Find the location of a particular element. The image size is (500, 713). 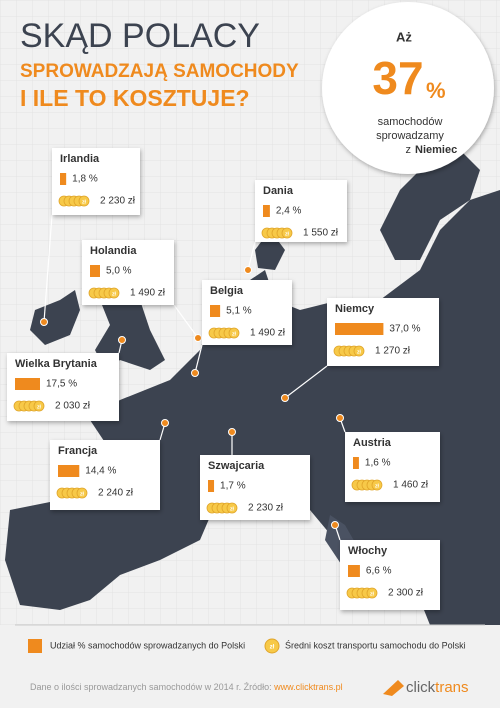

country-name: Dania is located at coordinates (278, 191).